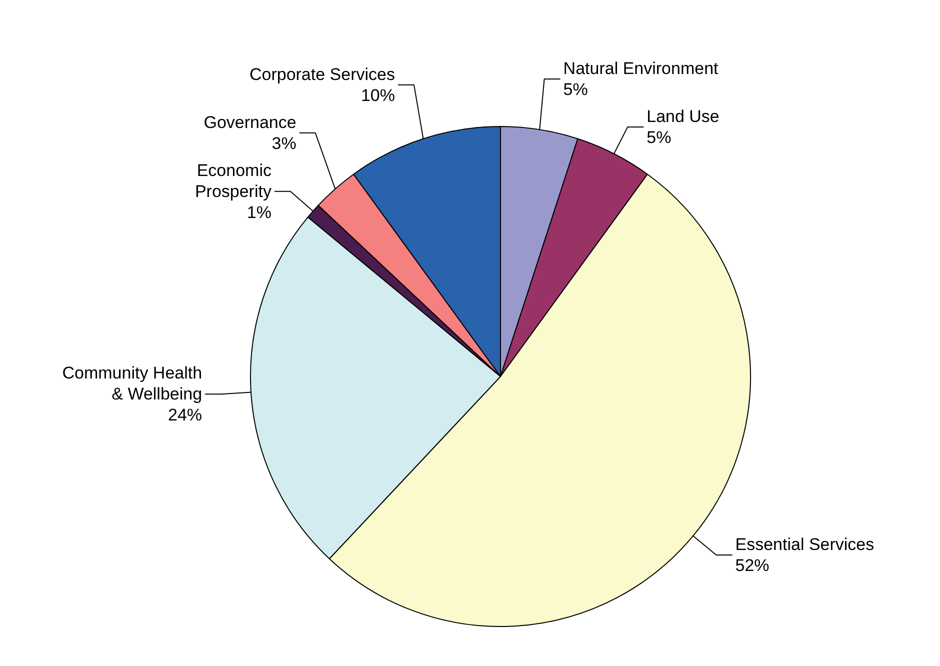 This screenshot has width=940, height=666. What do you see at coordinates (752, 565) in the screenshot?
I see `data-label: 52%` at bounding box center [752, 565].